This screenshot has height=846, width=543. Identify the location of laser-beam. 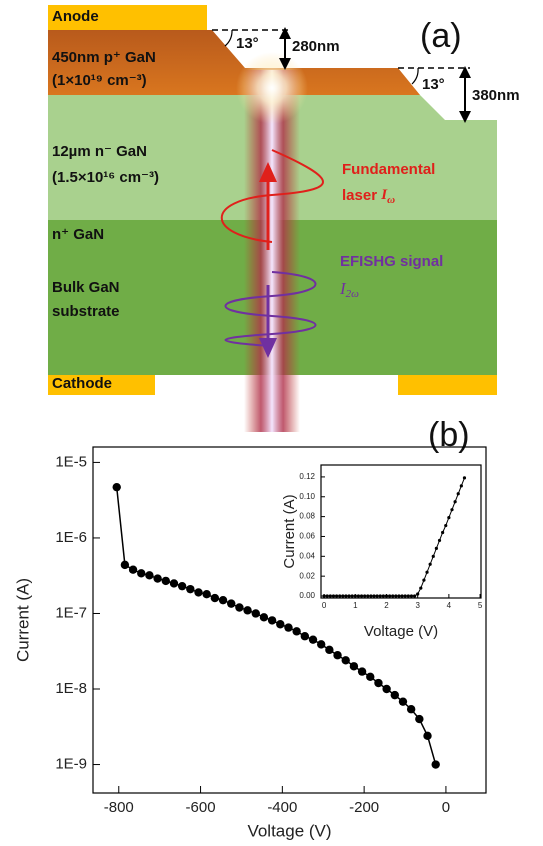
(272, 251).